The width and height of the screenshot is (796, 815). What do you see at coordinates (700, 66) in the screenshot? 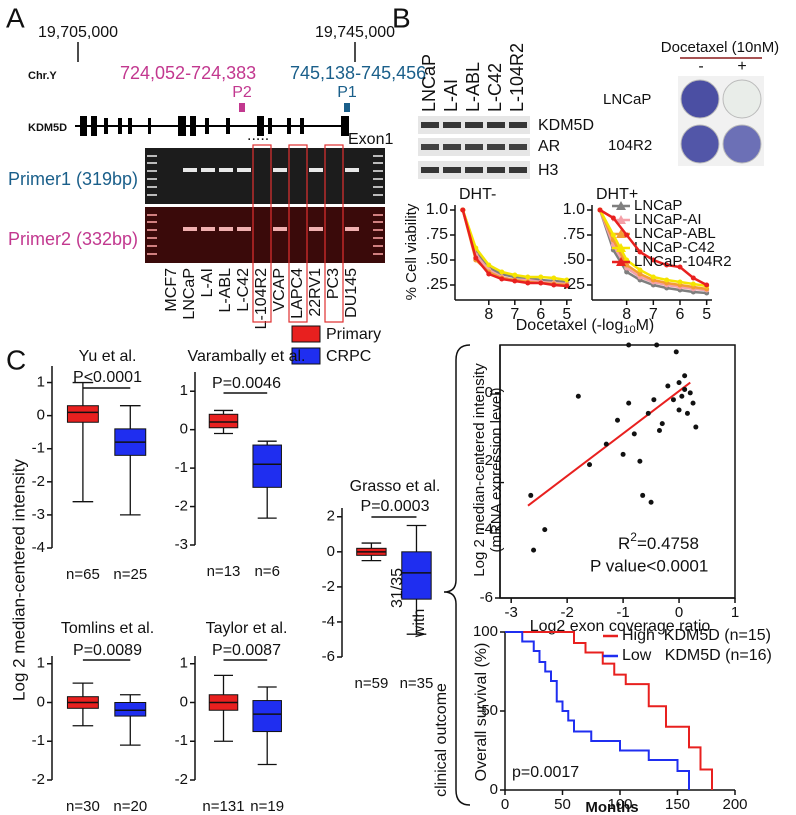
I see `minus: -` at bounding box center [700, 66].